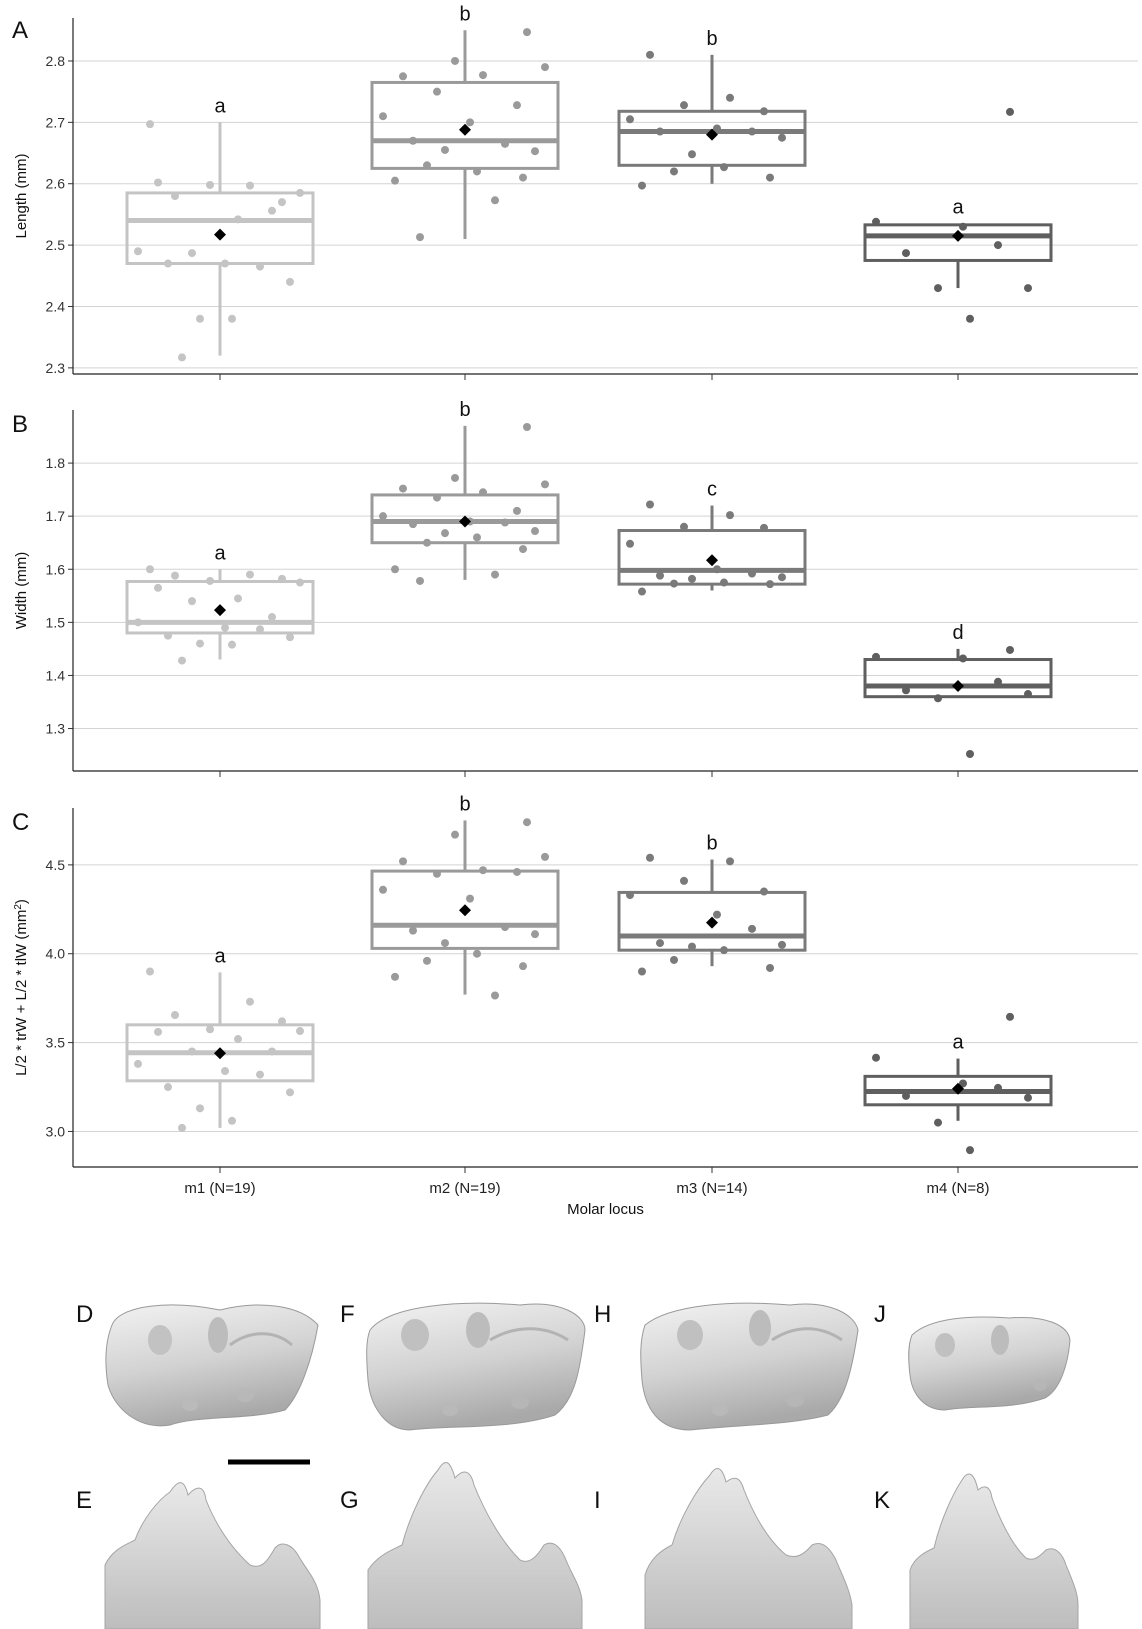  Describe the element at coordinates (84, 1500) in the screenshot. I see `specimen-label-e: E` at that location.